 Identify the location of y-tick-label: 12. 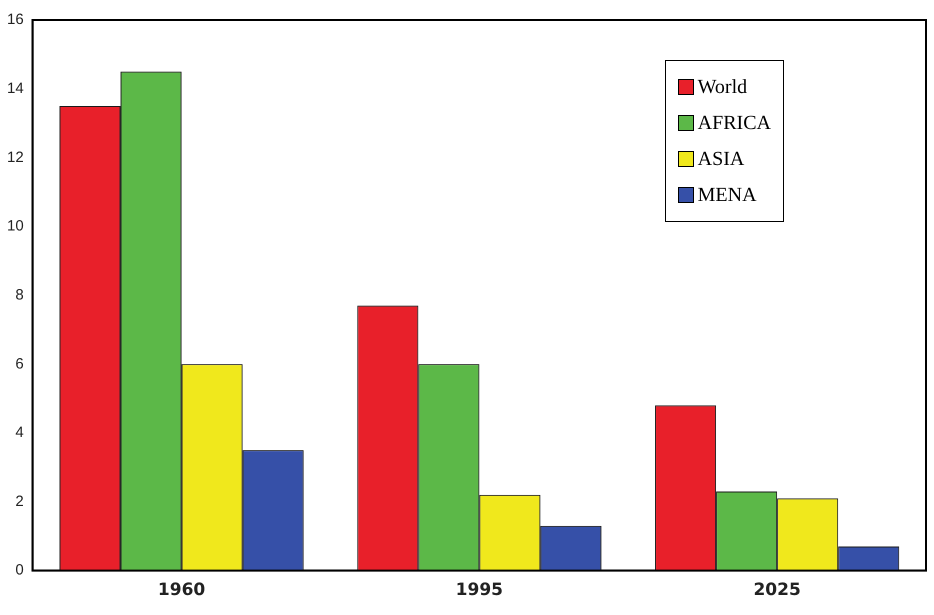
(15, 157).